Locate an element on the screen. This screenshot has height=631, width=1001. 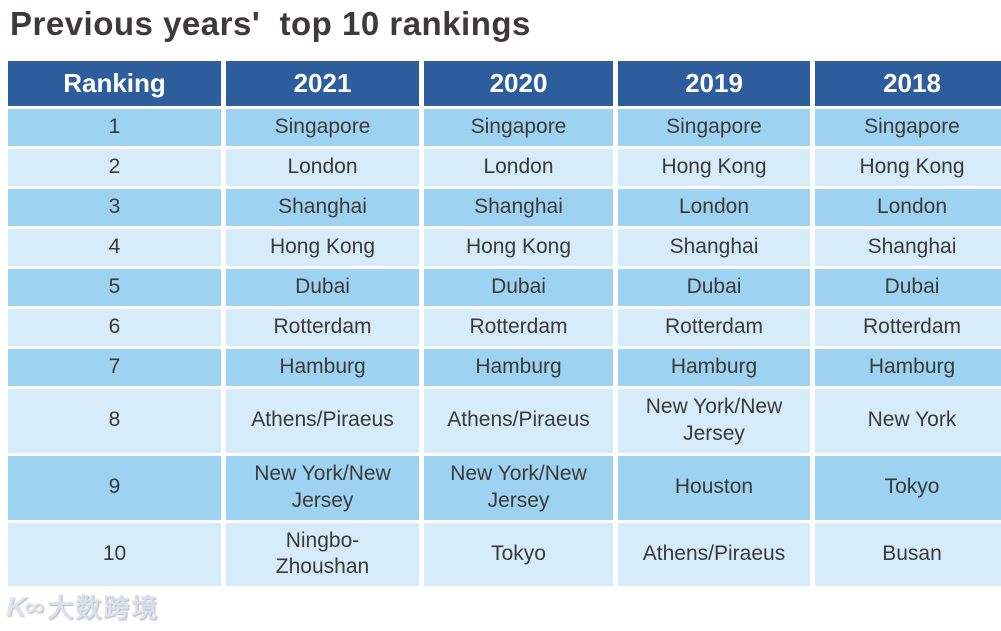
column-header-2020: 2020 is located at coordinates (518, 83).